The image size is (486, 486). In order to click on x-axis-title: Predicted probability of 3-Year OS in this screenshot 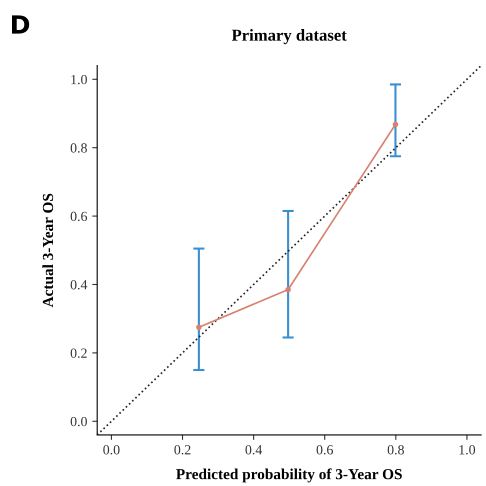, I will do `click(289, 475)`.